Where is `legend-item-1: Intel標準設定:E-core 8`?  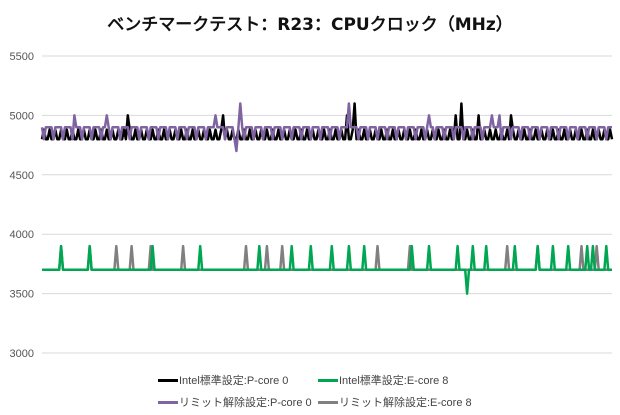 legend-item-1: Intel標準設定:E-core 8 is located at coordinates (383, 380).